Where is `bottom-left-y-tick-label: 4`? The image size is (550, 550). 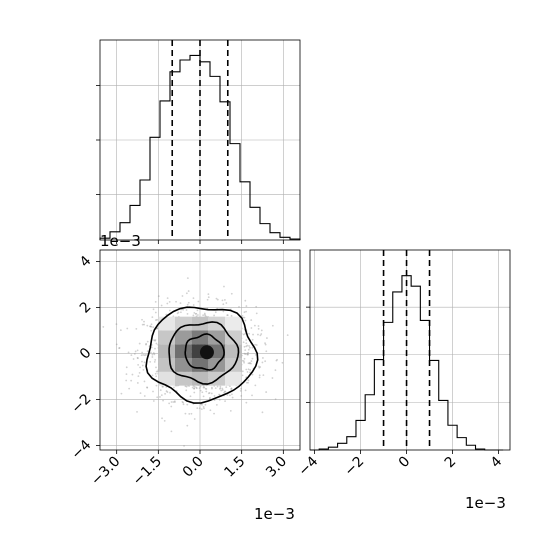 bottom-left-y-tick-label: 4 is located at coordinates (86, 262).